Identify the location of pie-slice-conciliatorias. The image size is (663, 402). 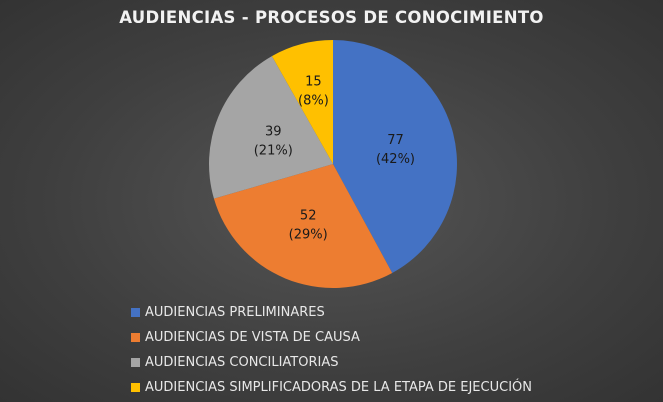
(271, 127).